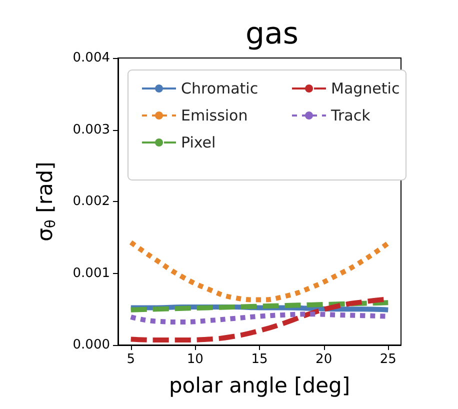 This screenshot has height=409, width=458. What do you see at coordinates (272, 34) in the screenshot?
I see `chart-title: gas` at bounding box center [272, 34].